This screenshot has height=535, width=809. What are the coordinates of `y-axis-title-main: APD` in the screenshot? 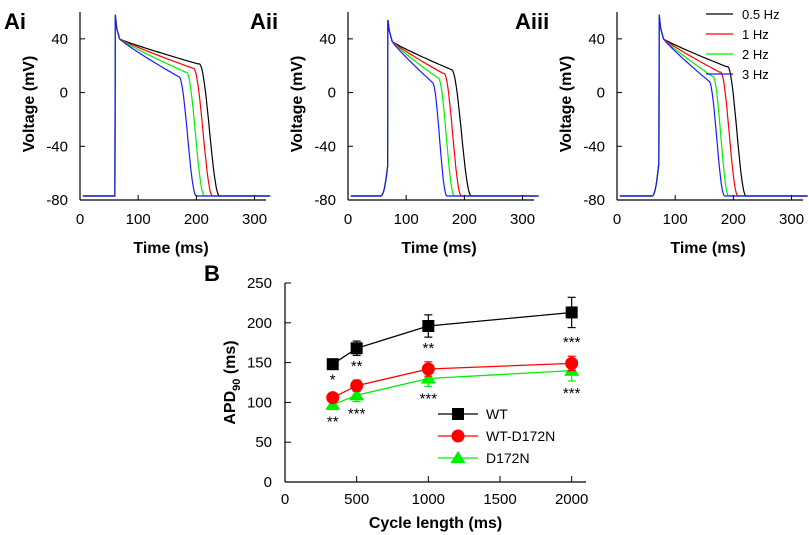 It's located at (230, 408).